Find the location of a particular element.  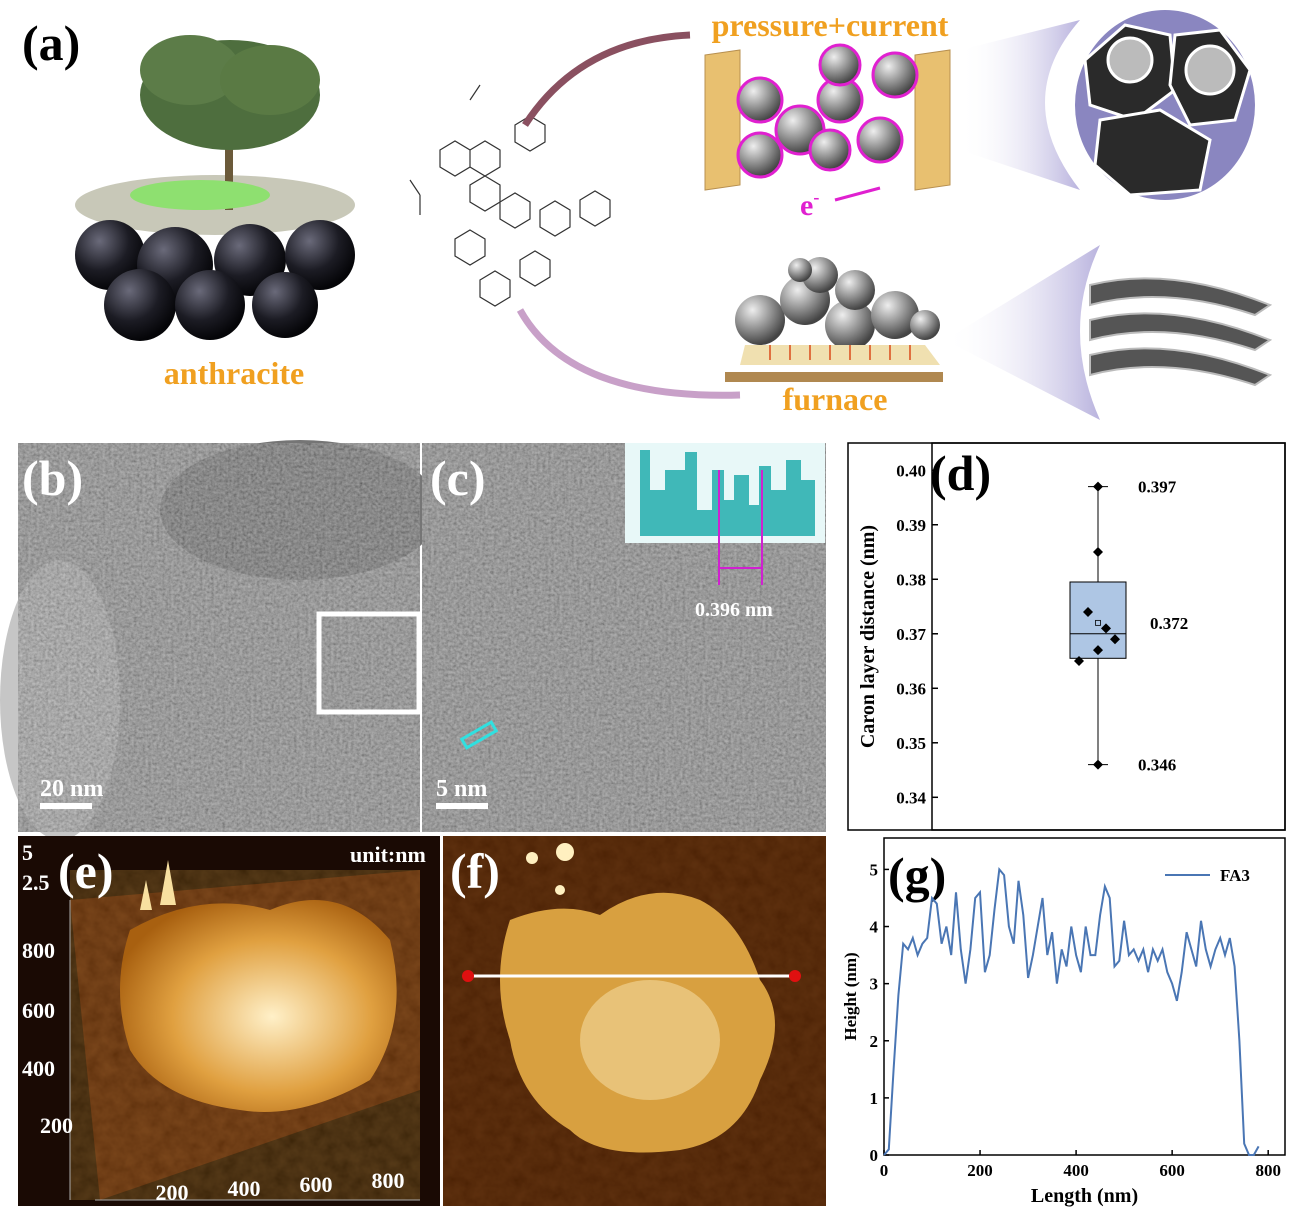

panel-b: (b) 20 nm is located at coordinates (220, 640).